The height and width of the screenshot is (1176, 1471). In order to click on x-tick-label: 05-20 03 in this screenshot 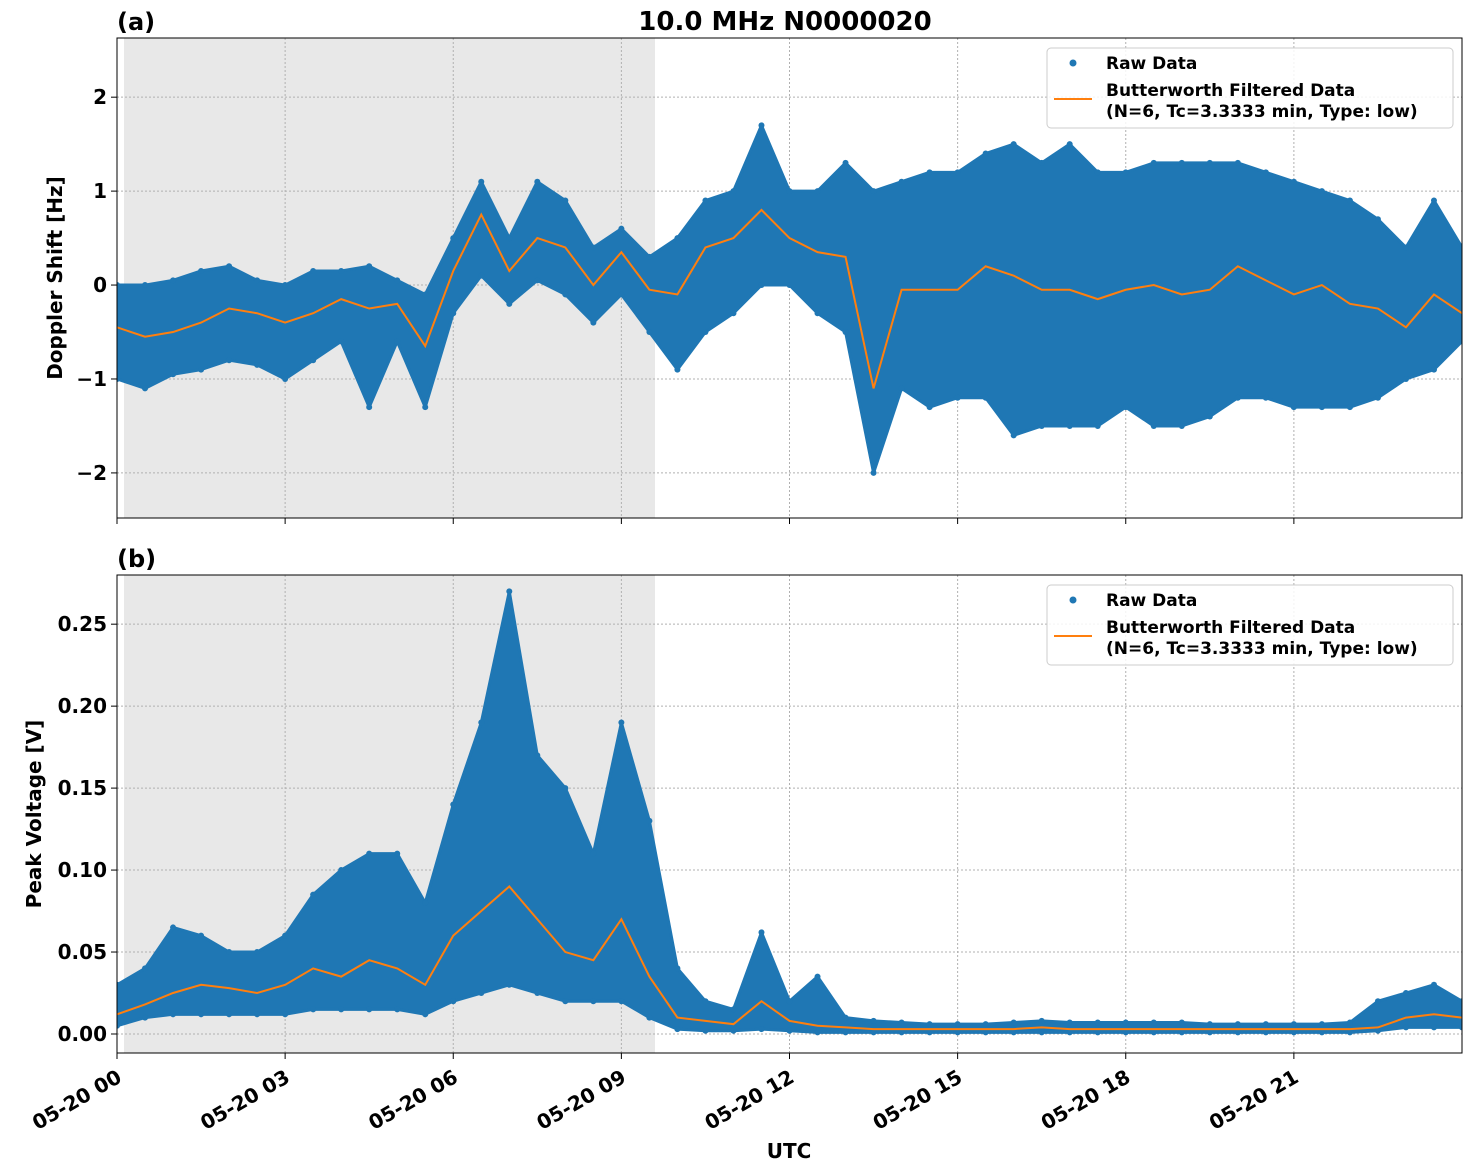, I will do `click(245, 1100)`.